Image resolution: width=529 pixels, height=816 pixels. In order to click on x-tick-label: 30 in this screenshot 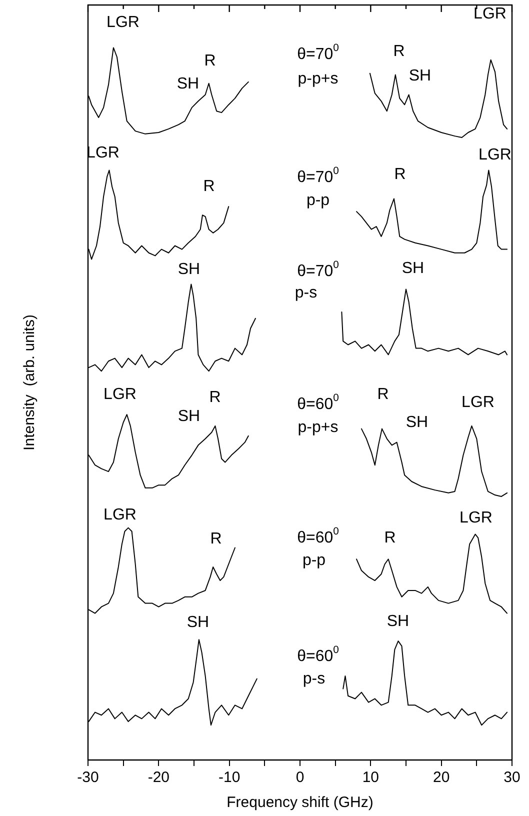, I will do `click(512, 777)`.